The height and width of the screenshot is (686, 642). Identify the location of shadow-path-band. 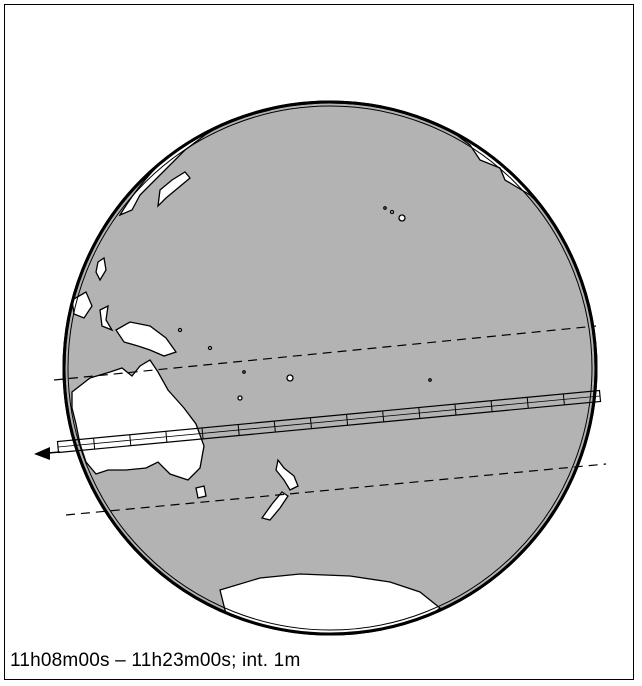
(329, 421).